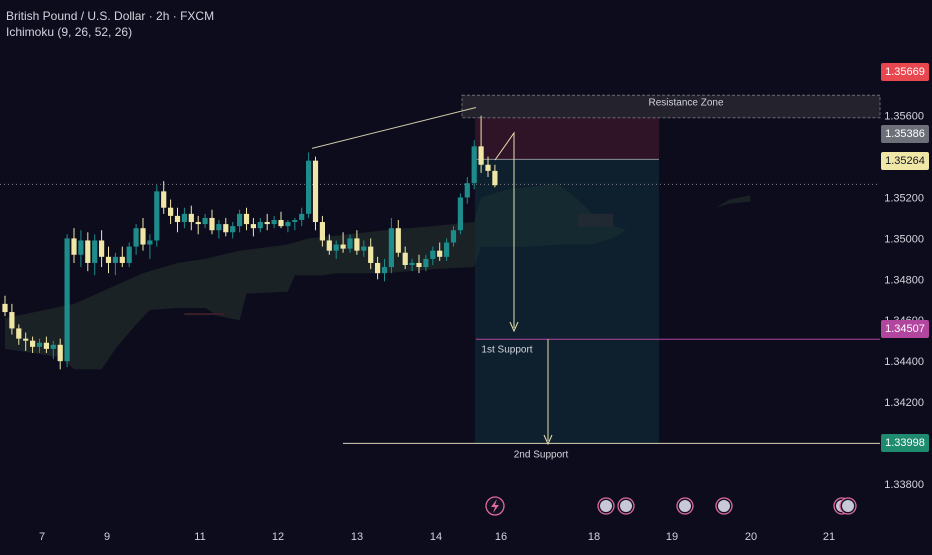  I want to click on y-tick-label: 1.34200, so click(904, 403).